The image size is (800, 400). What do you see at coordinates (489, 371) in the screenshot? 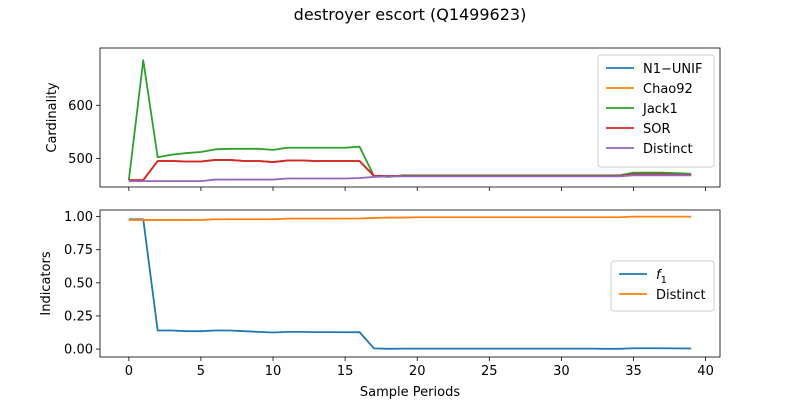
I see `x-tick-label: 25` at bounding box center [489, 371].